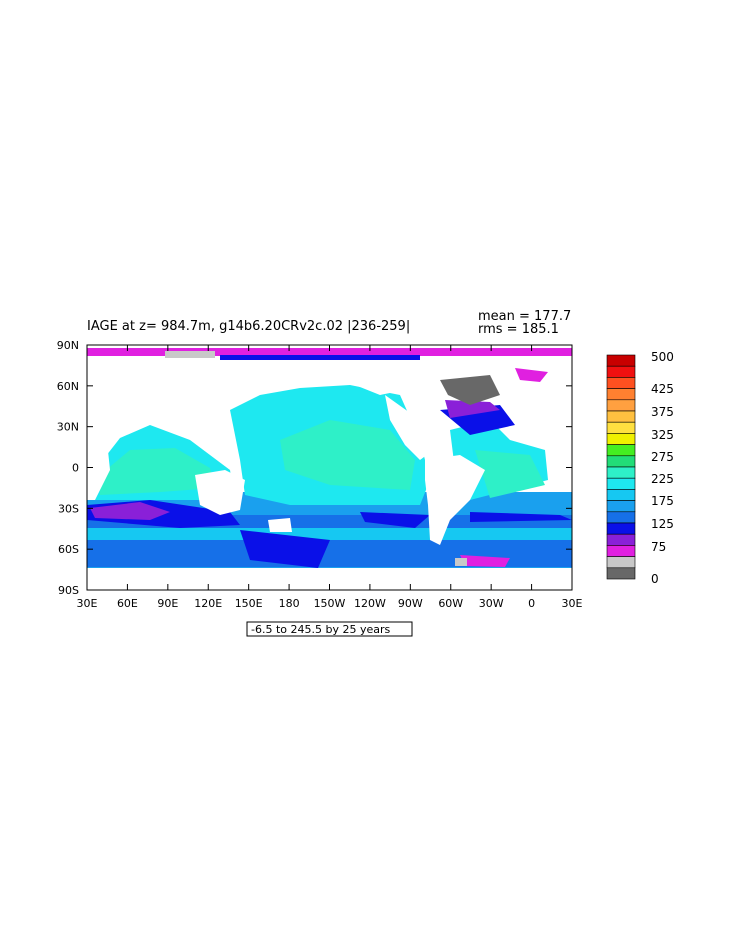  I want to click on color-bar-label: 325, so click(662, 435).